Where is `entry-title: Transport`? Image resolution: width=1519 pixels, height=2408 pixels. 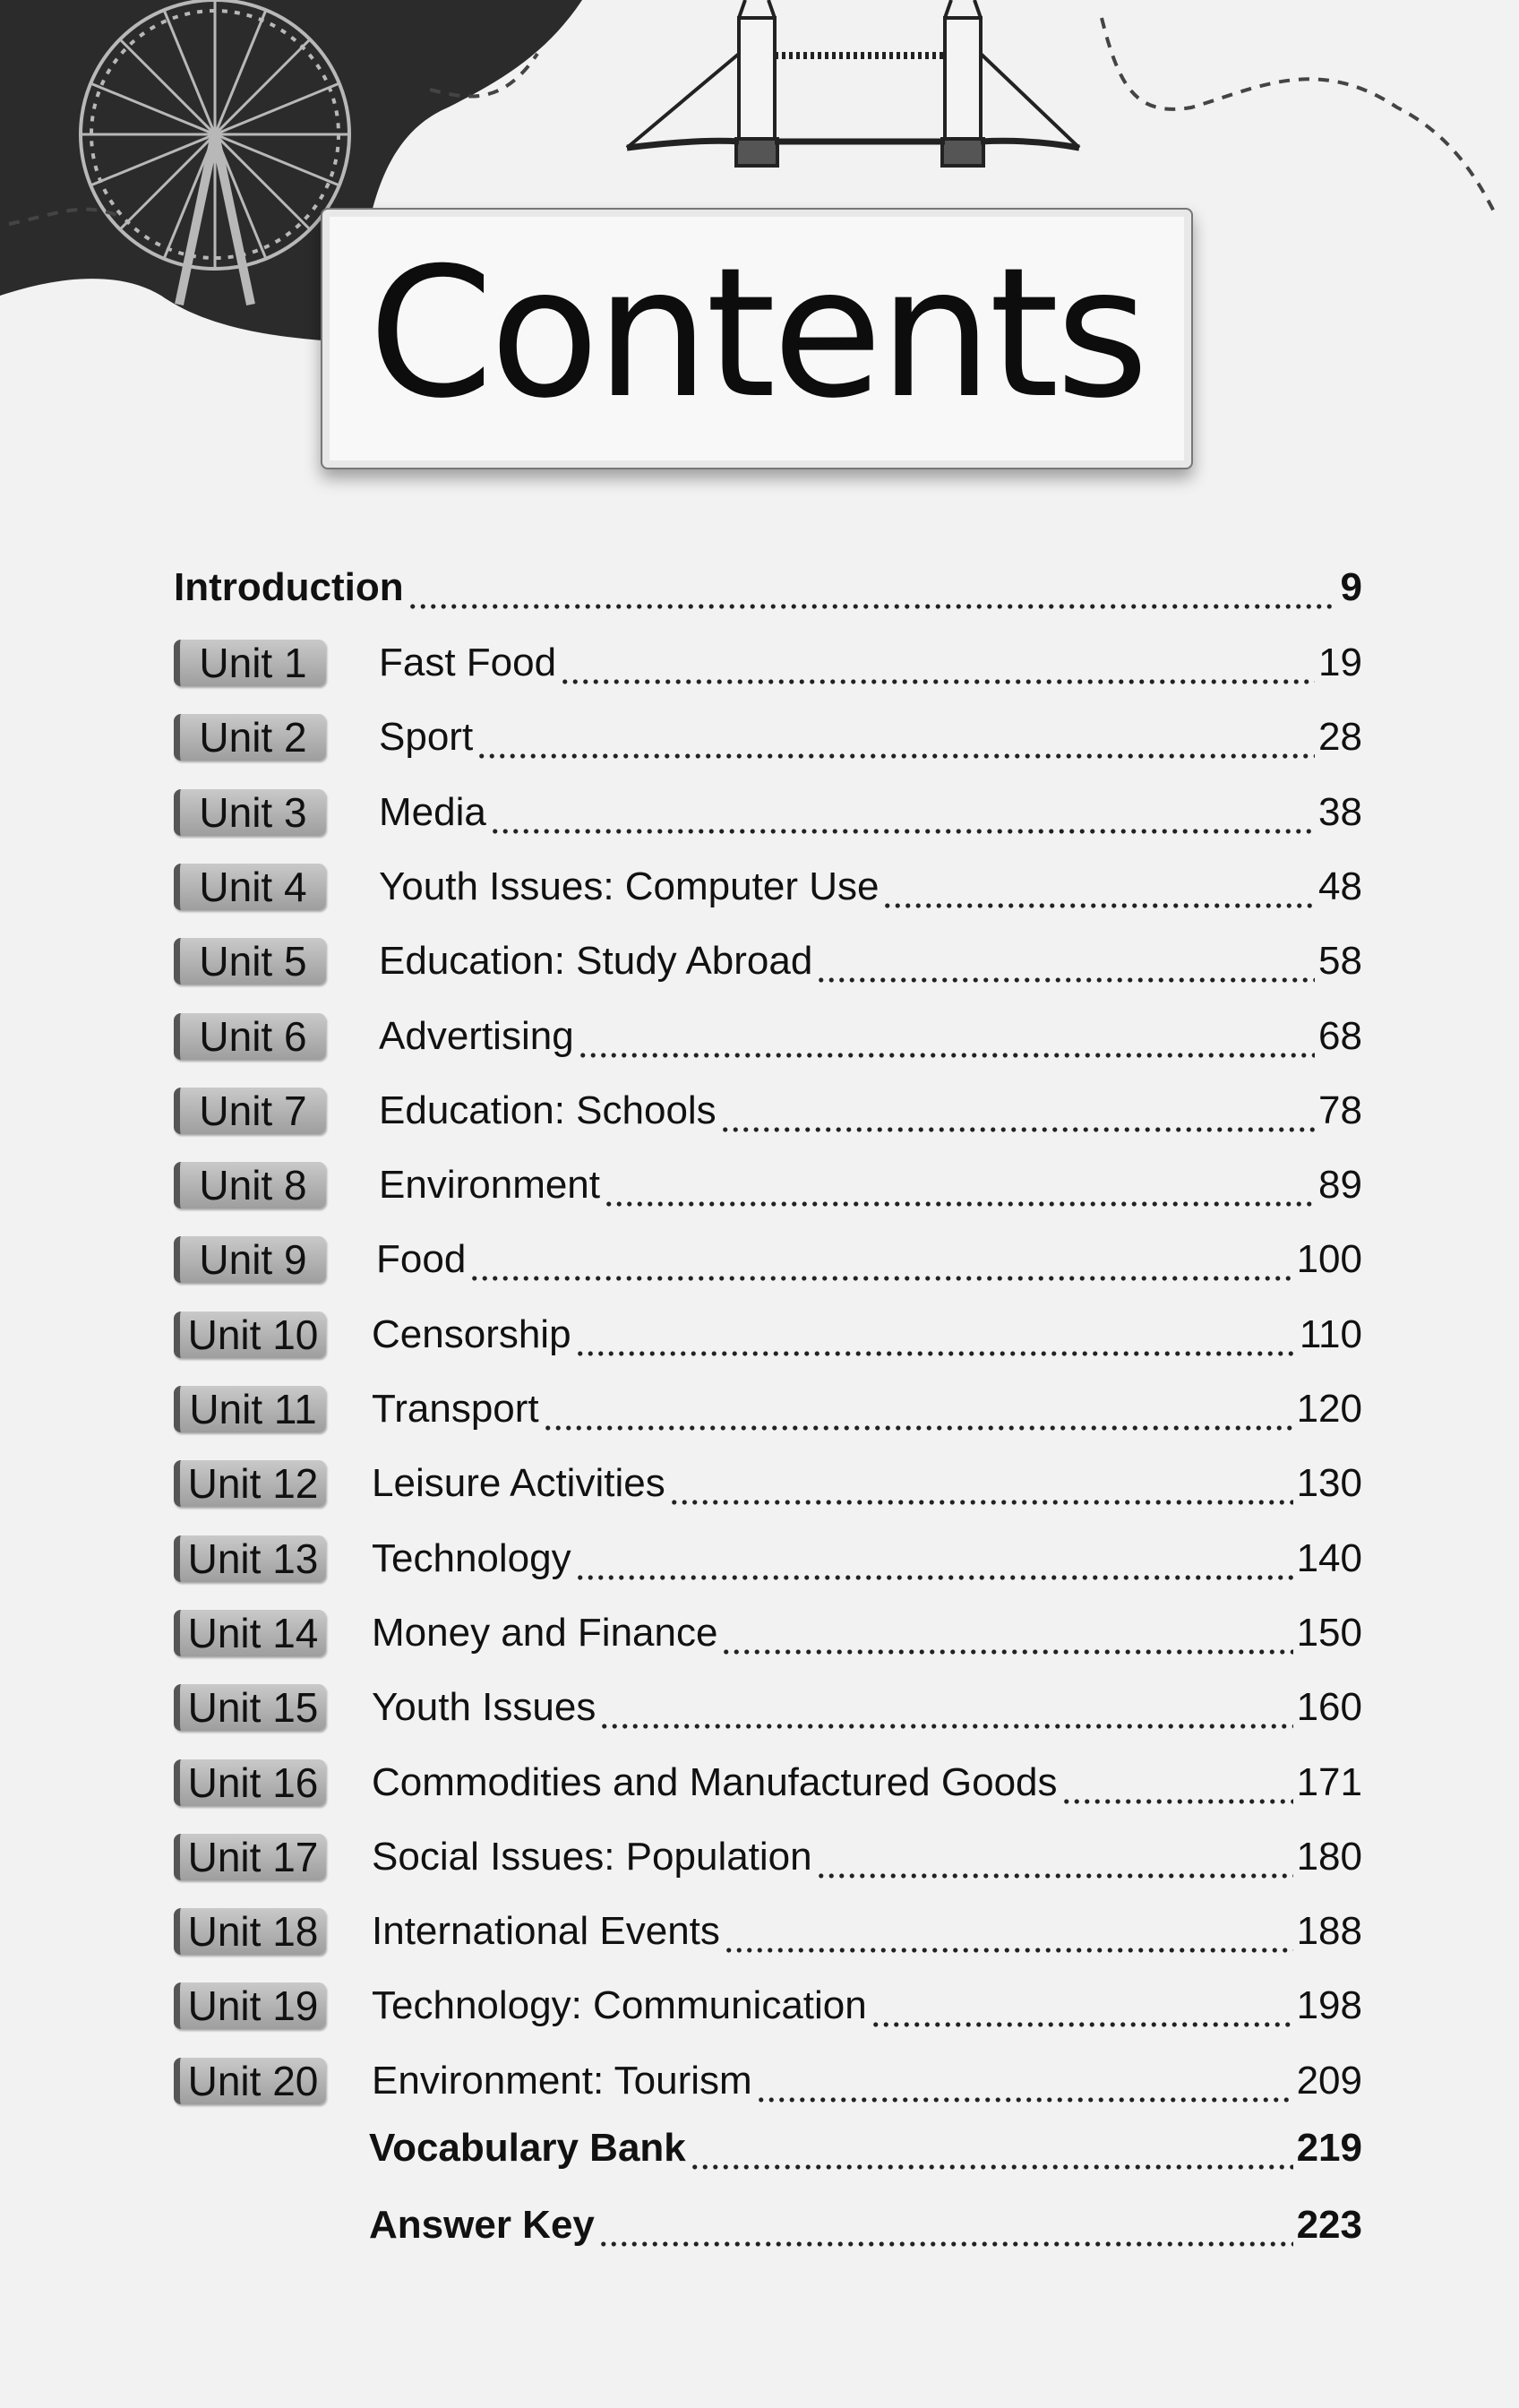
entry-title: Transport is located at coordinates (456, 1409).